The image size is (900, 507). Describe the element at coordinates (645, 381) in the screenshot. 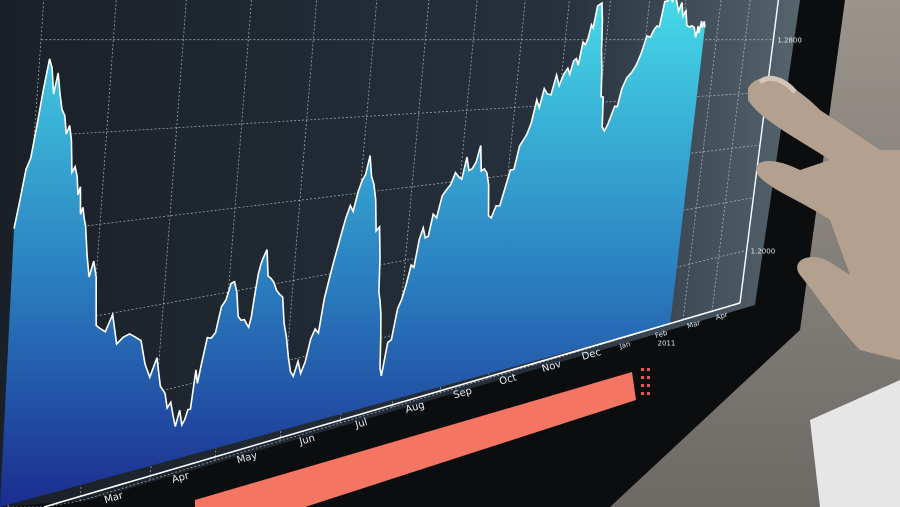

I see `indicator-dots` at that location.